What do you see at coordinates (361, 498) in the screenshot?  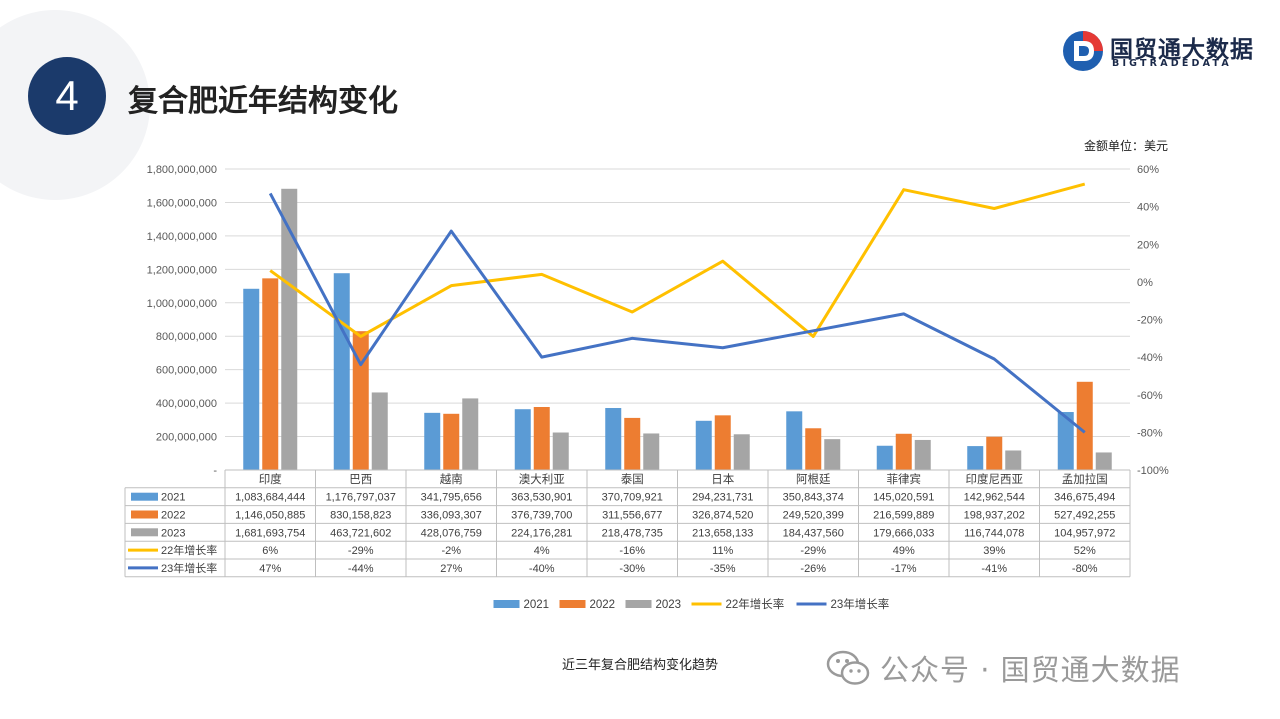 I see `data-label: 1,176,797,037` at bounding box center [361, 498].